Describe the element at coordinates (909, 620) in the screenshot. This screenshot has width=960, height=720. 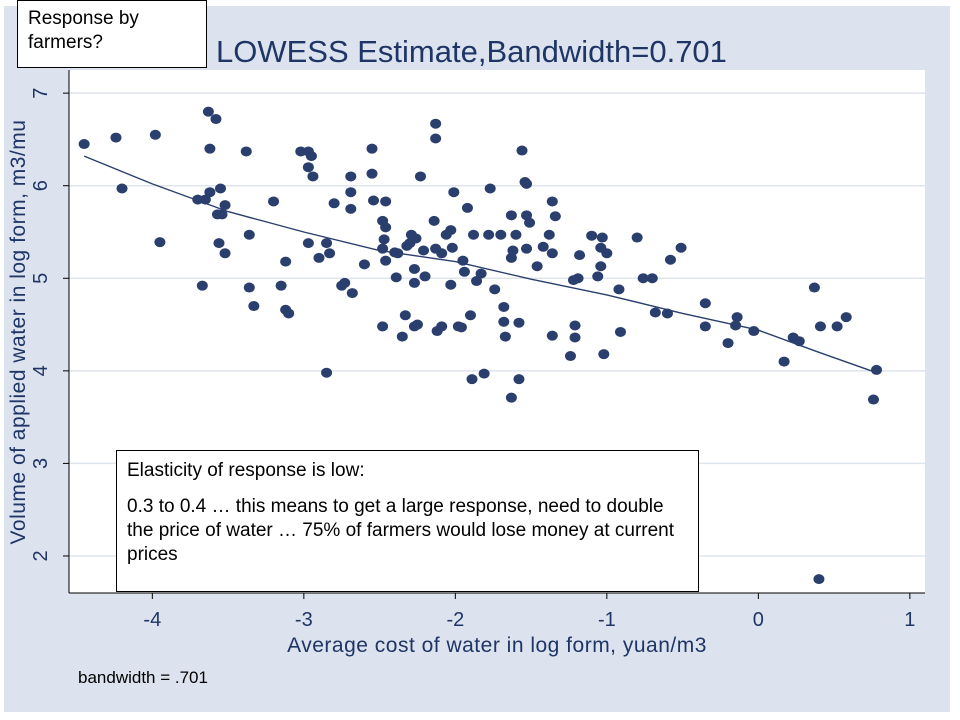
I see `x-tick-label: 1` at that location.